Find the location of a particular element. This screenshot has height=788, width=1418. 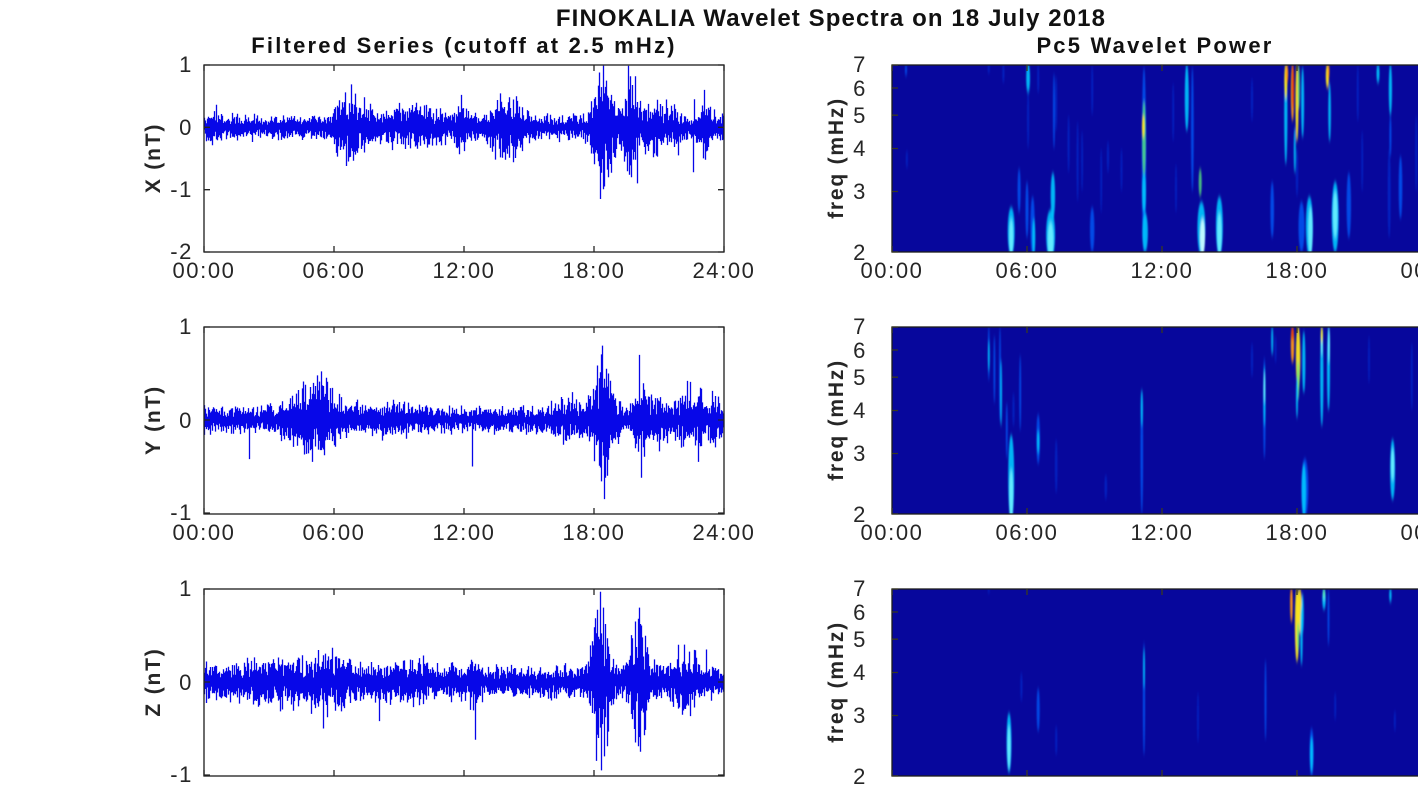

svg-text: Z (nT) is located at coordinates (153, 681).